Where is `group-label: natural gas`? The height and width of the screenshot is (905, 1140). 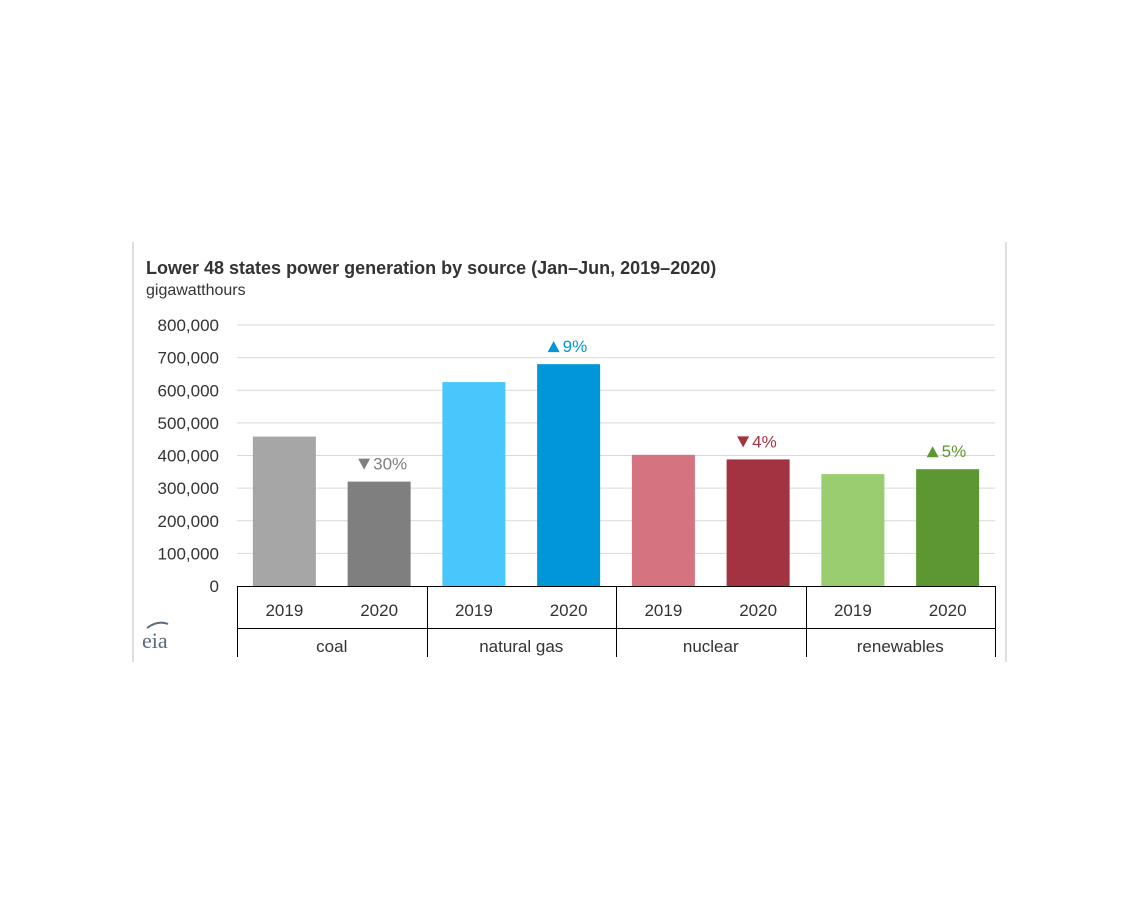
group-label: natural gas is located at coordinates (521, 646).